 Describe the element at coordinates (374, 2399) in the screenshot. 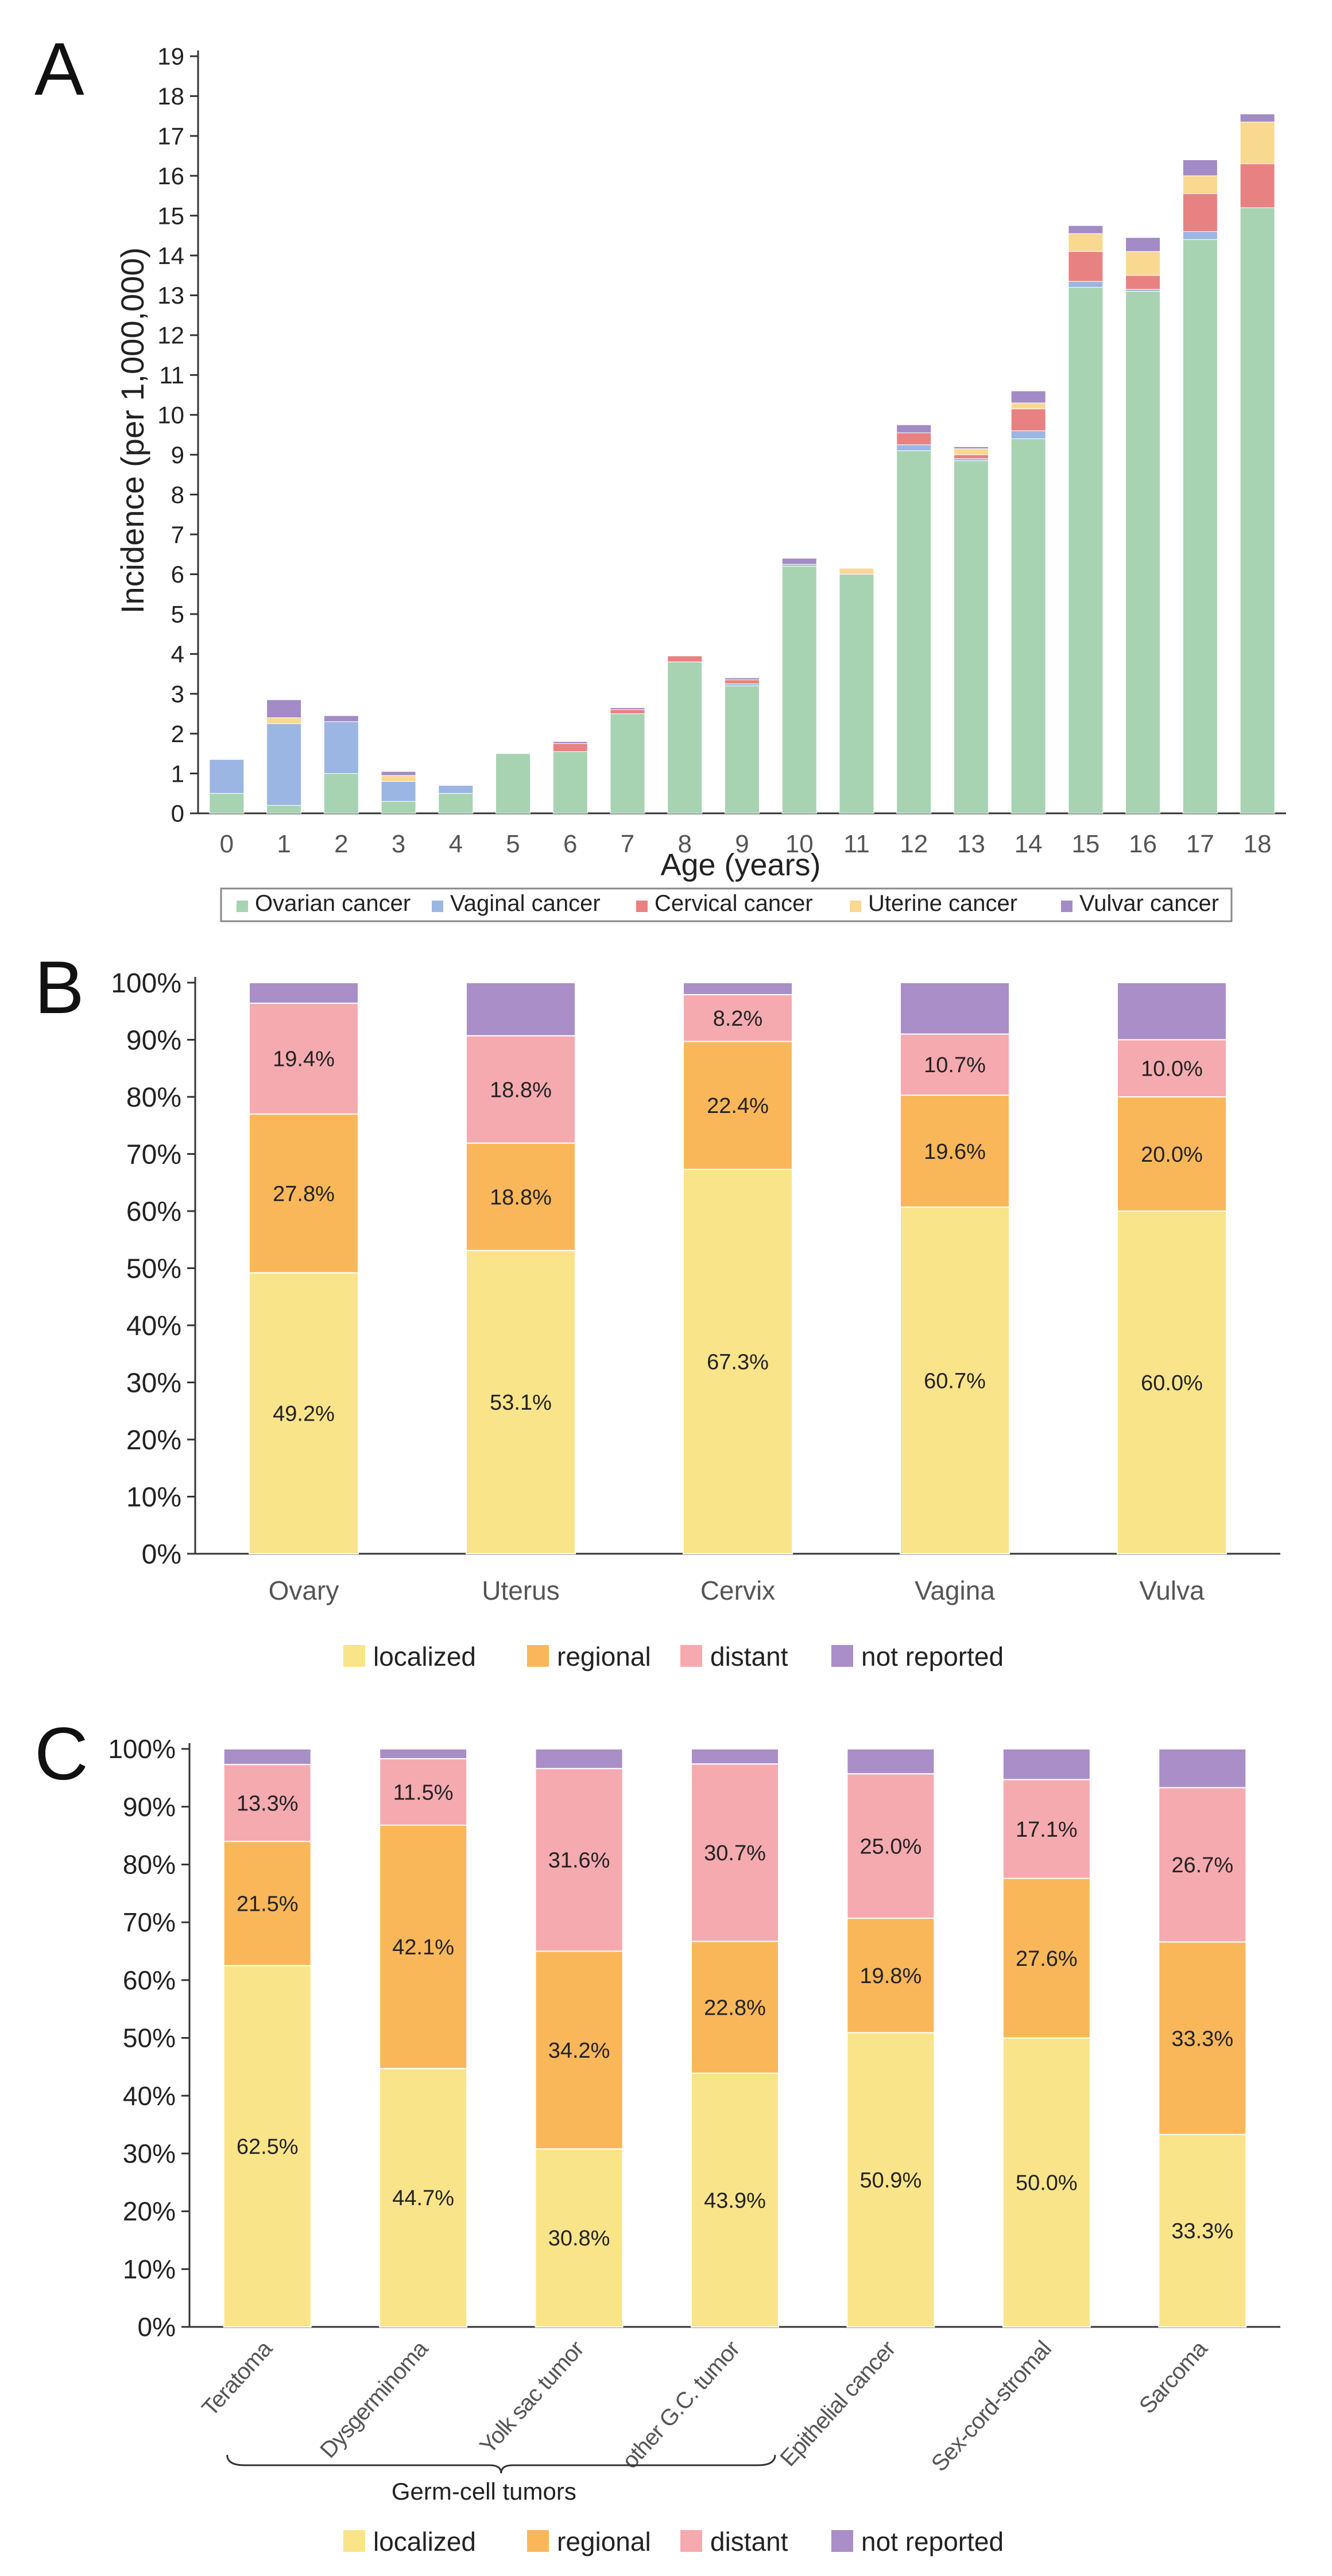

I see `x-tick-label: Dysgerminoma` at that location.